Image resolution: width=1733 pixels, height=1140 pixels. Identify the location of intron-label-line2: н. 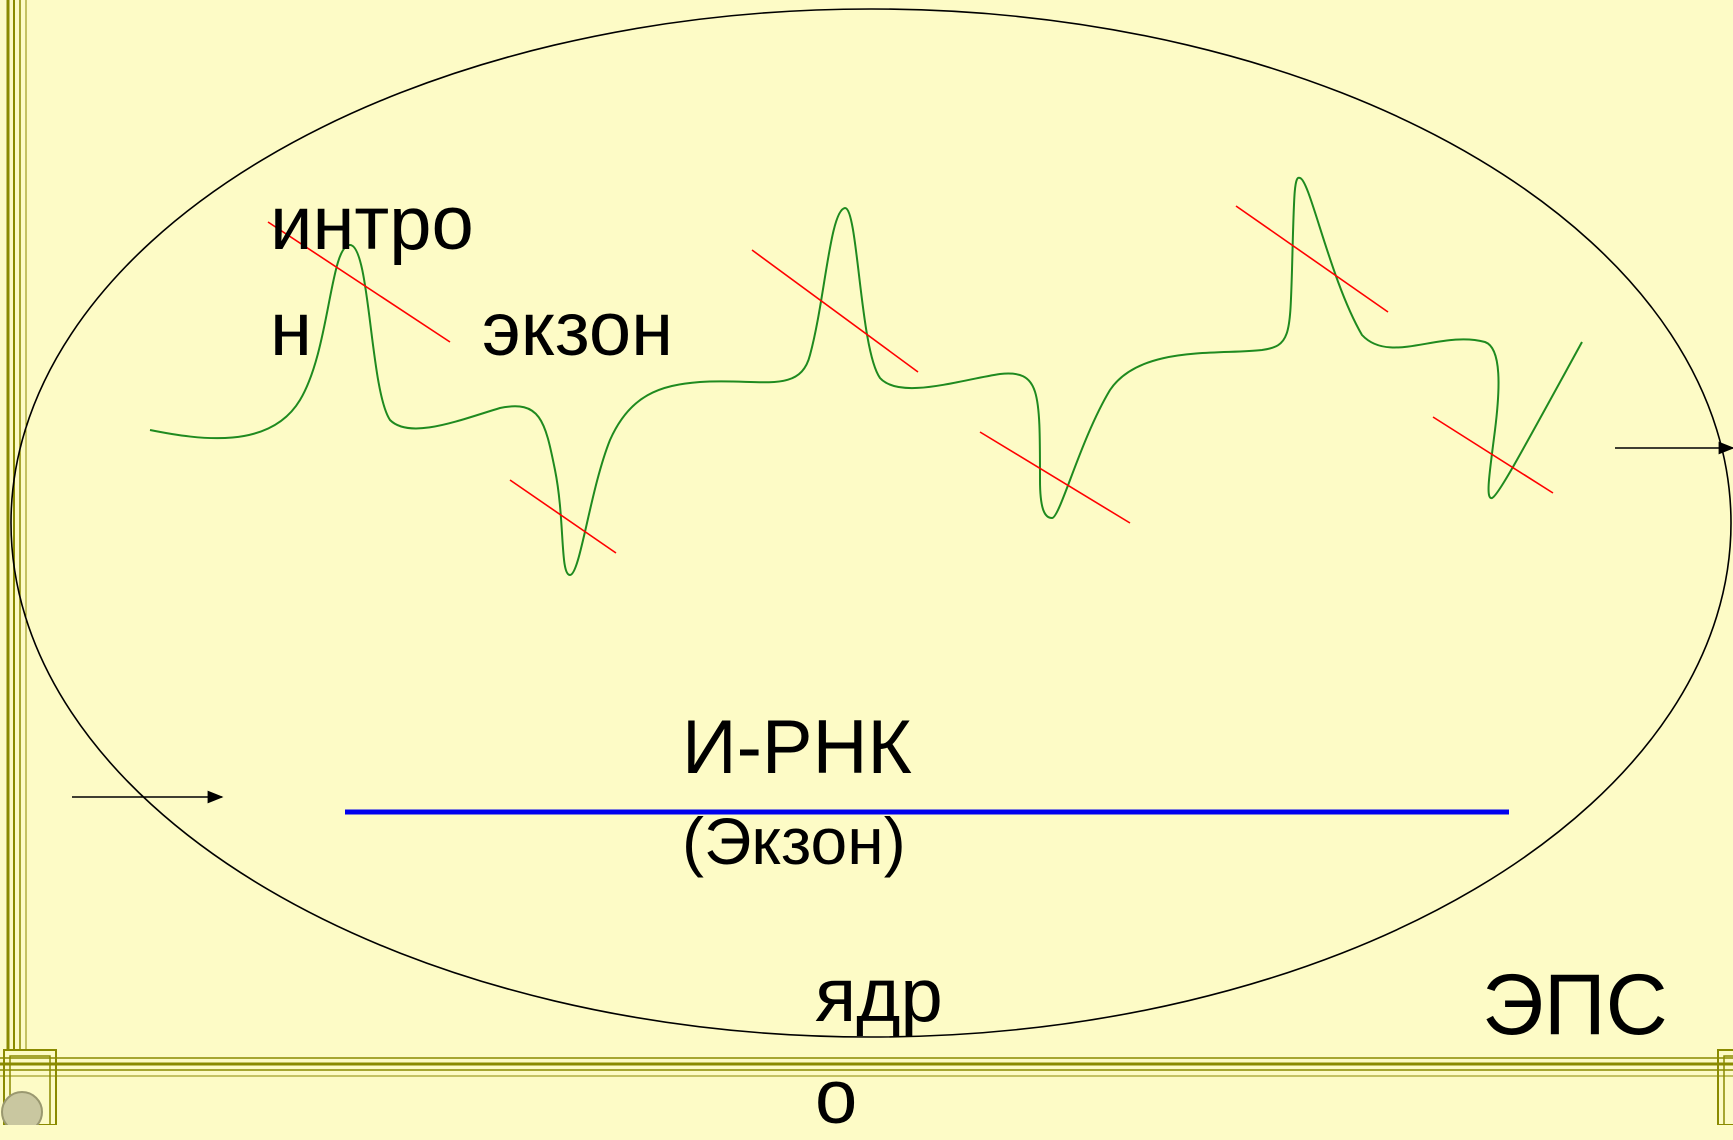
(291, 329).